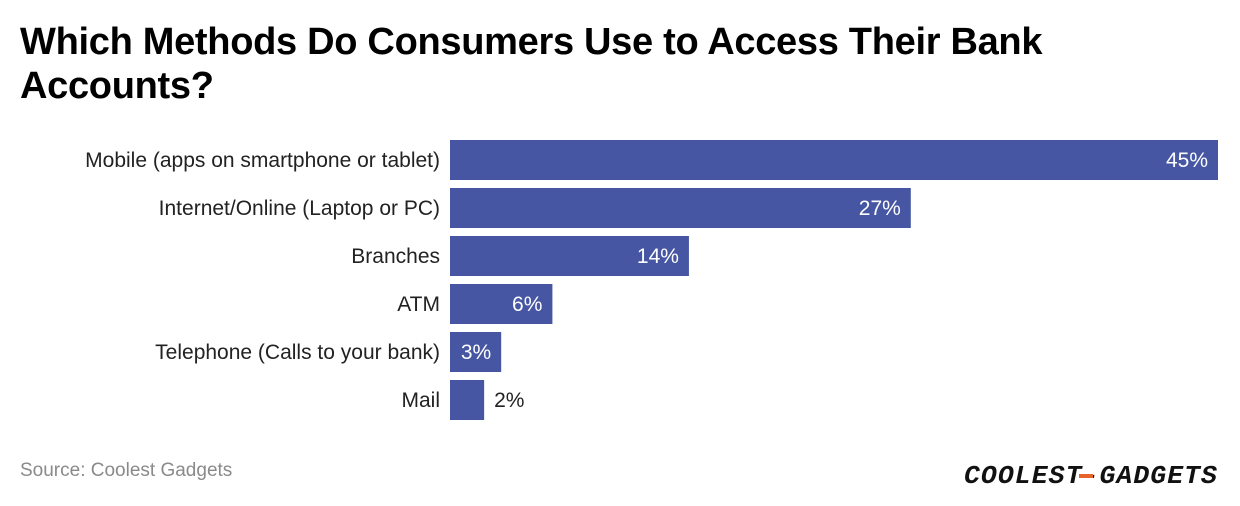 This screenshot has width=1240, height=506. Describe the element at coordinates (420, 400) in the screenshot. I see `category-label: Mail` at that location.